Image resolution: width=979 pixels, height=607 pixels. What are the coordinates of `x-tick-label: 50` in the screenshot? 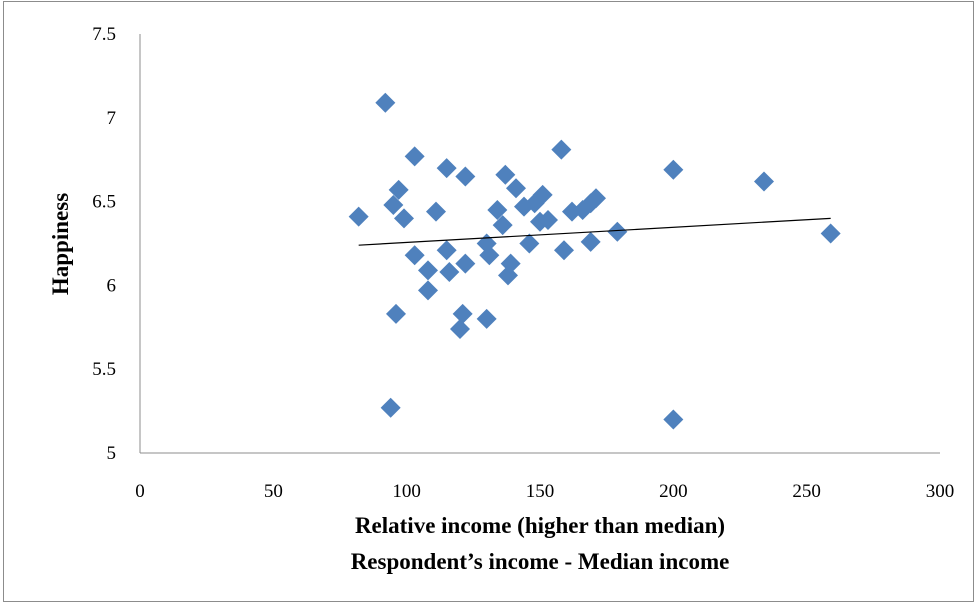 It's located at (273, 491).